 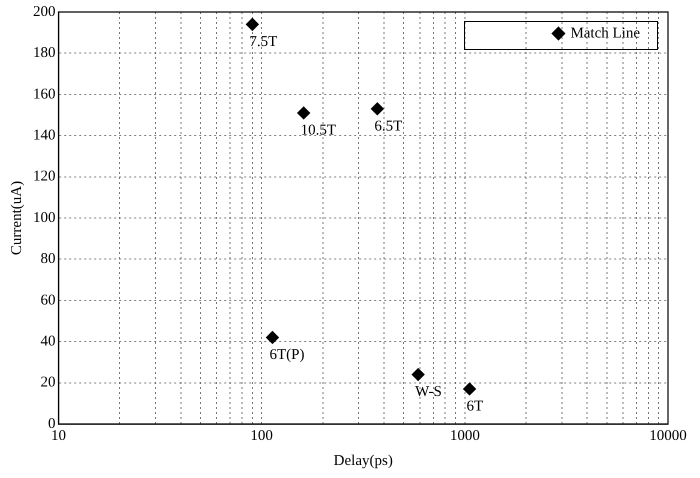 What do you see at coordinates (261, 436) in the screenshot?
I see `x-tick-label: 100` at bounding box center [261, 436].